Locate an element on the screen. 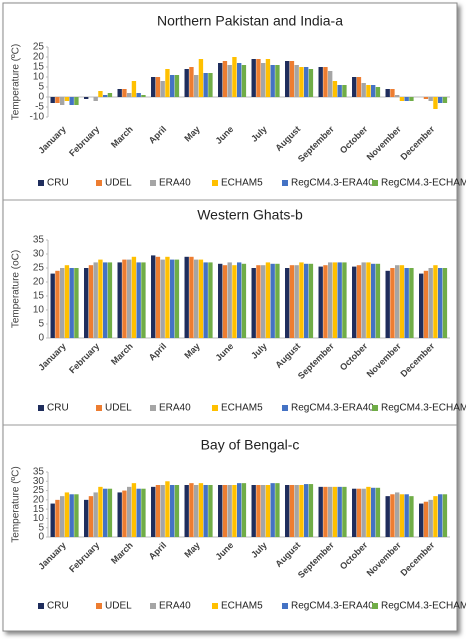 This screenshot has height=644, width=466. y-tick-label: 20 is located at coordinates (39, 499).